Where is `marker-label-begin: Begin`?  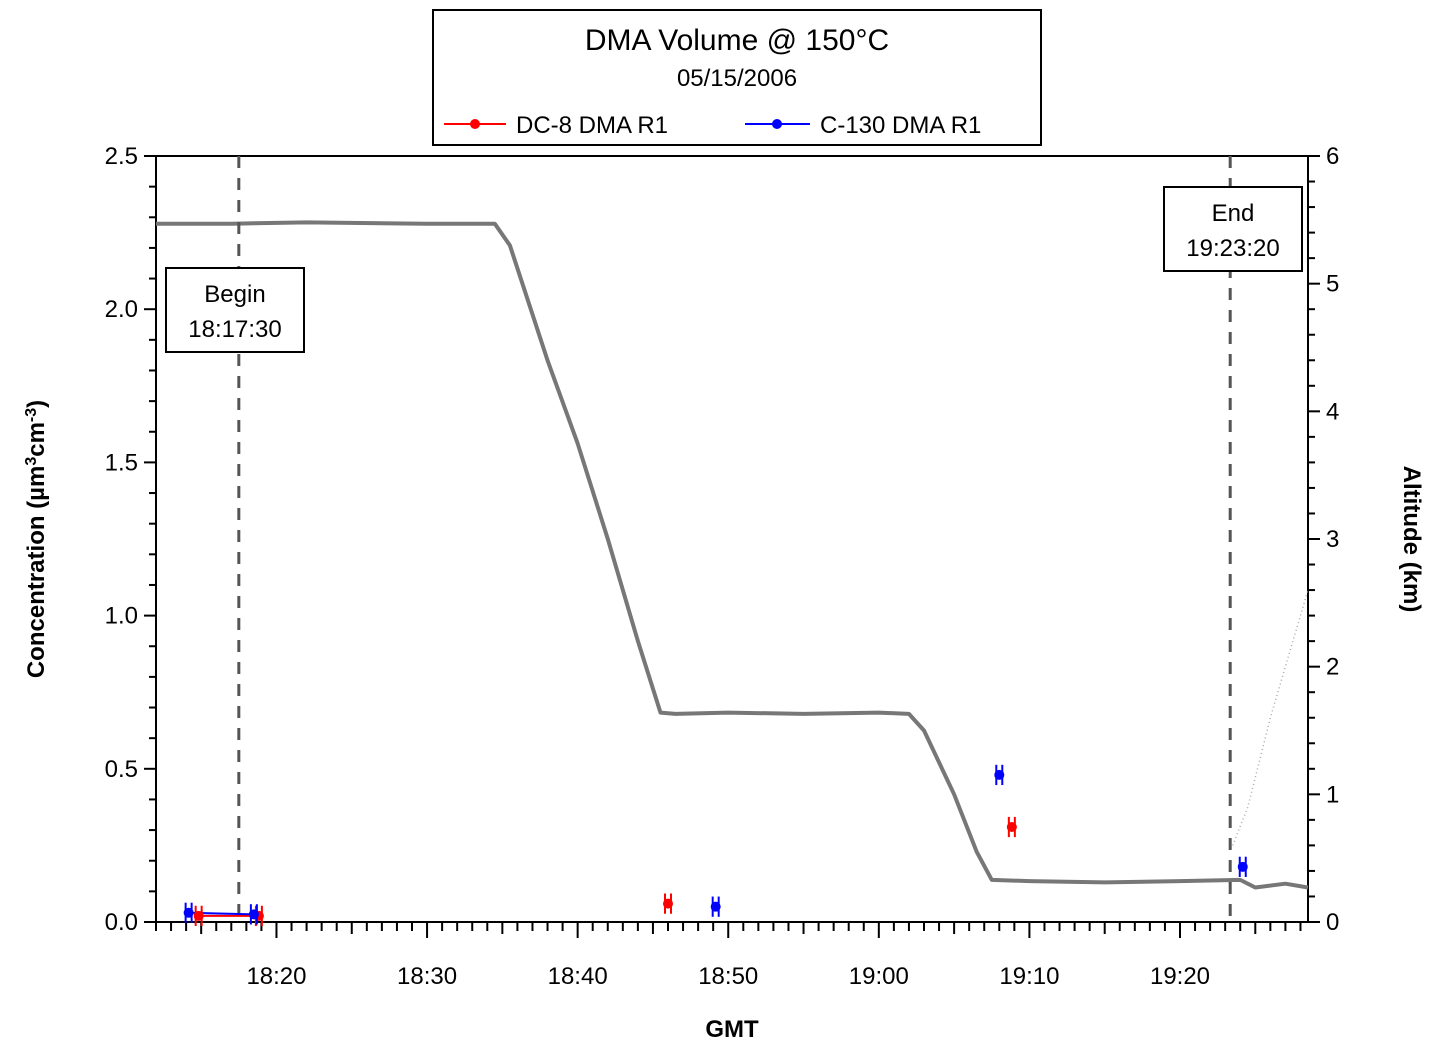 marker-label-begin: Begin is located at coordinates (234, 294).